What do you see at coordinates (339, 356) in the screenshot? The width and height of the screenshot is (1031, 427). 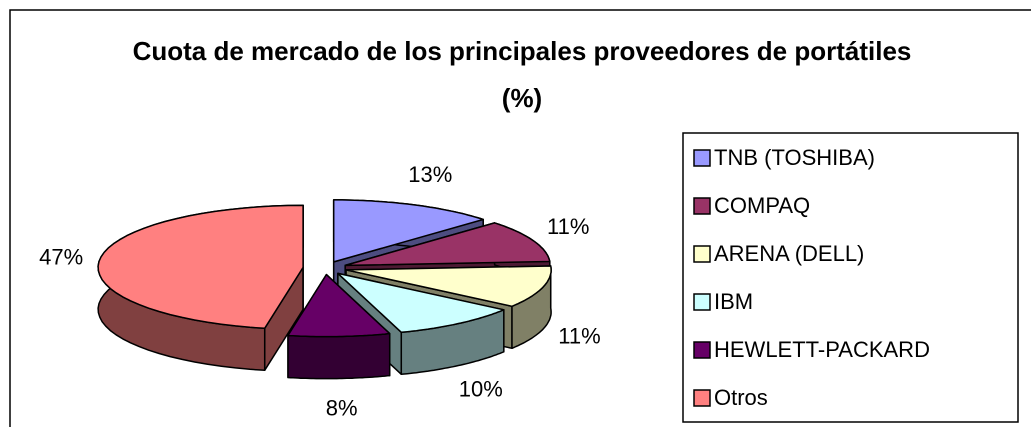 I see `slice-wall` at bounding box center [339, 356].